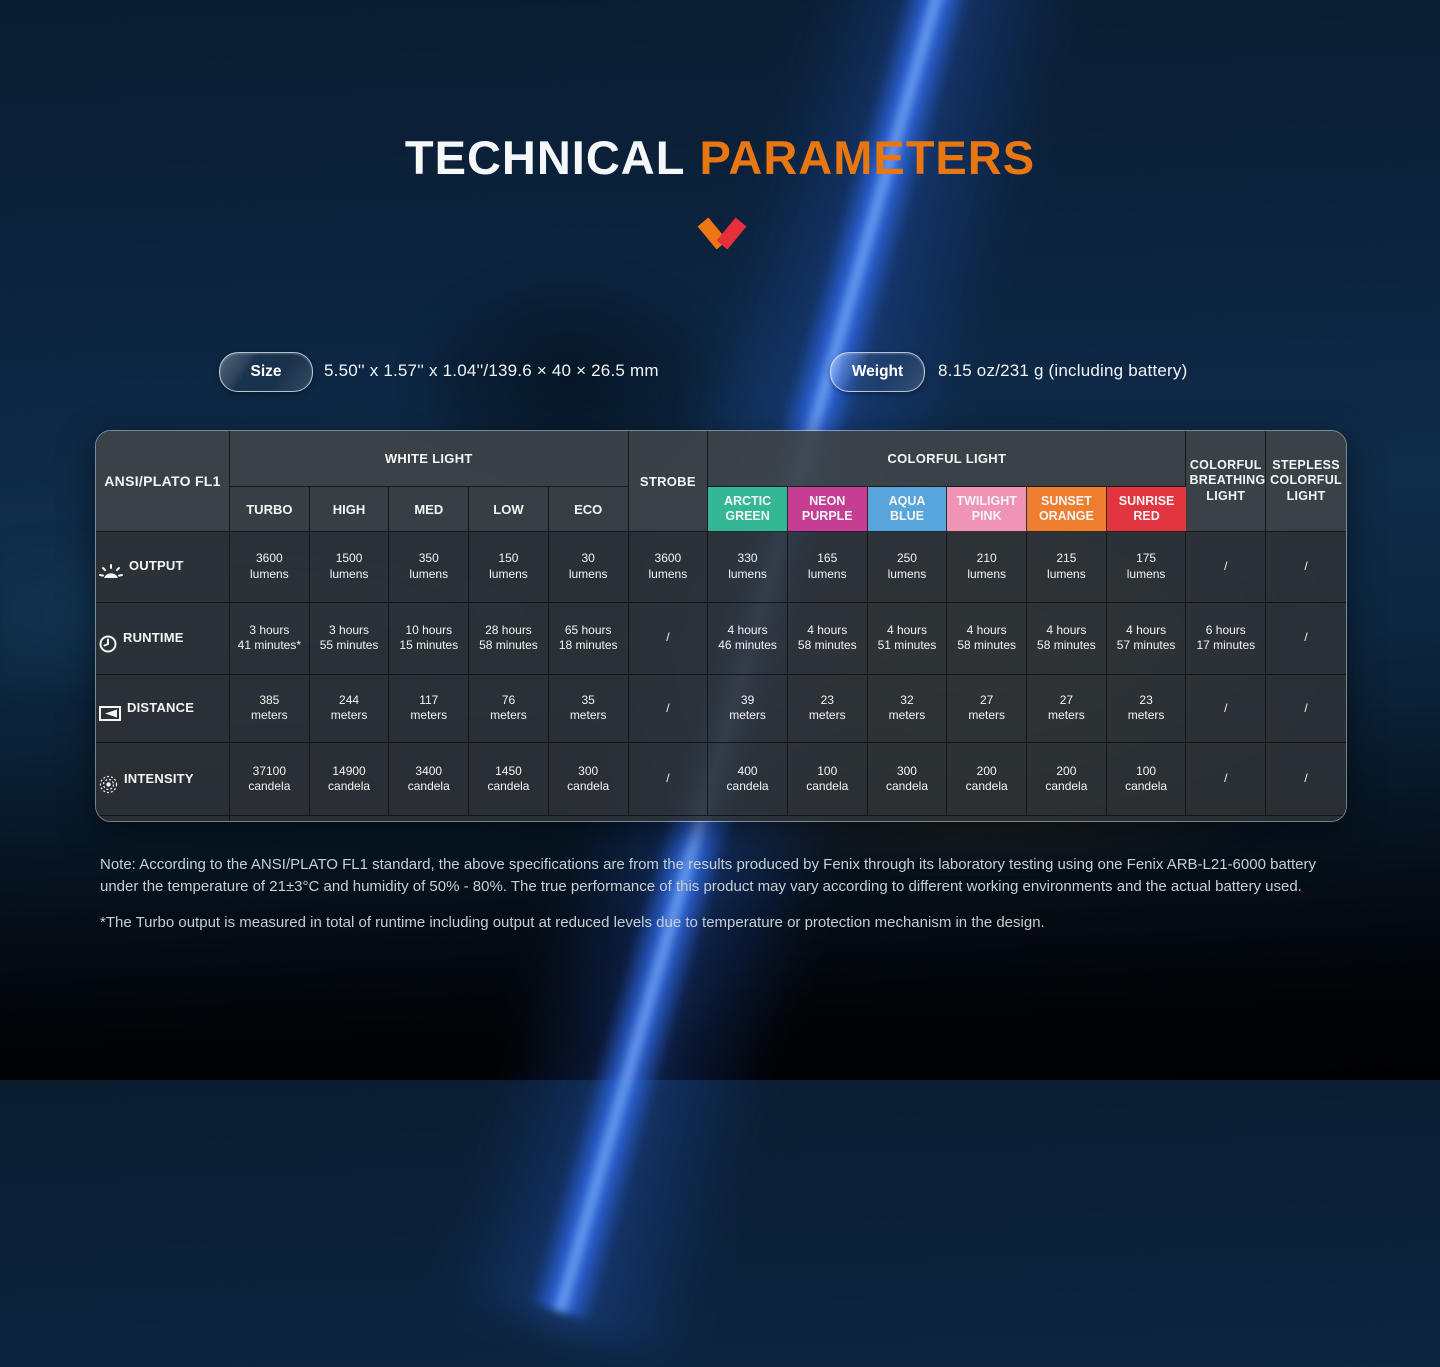 The width and height of the screenshot is (1440, 1367). I want to click on table-cell: 39 meters, so click(748, 709).